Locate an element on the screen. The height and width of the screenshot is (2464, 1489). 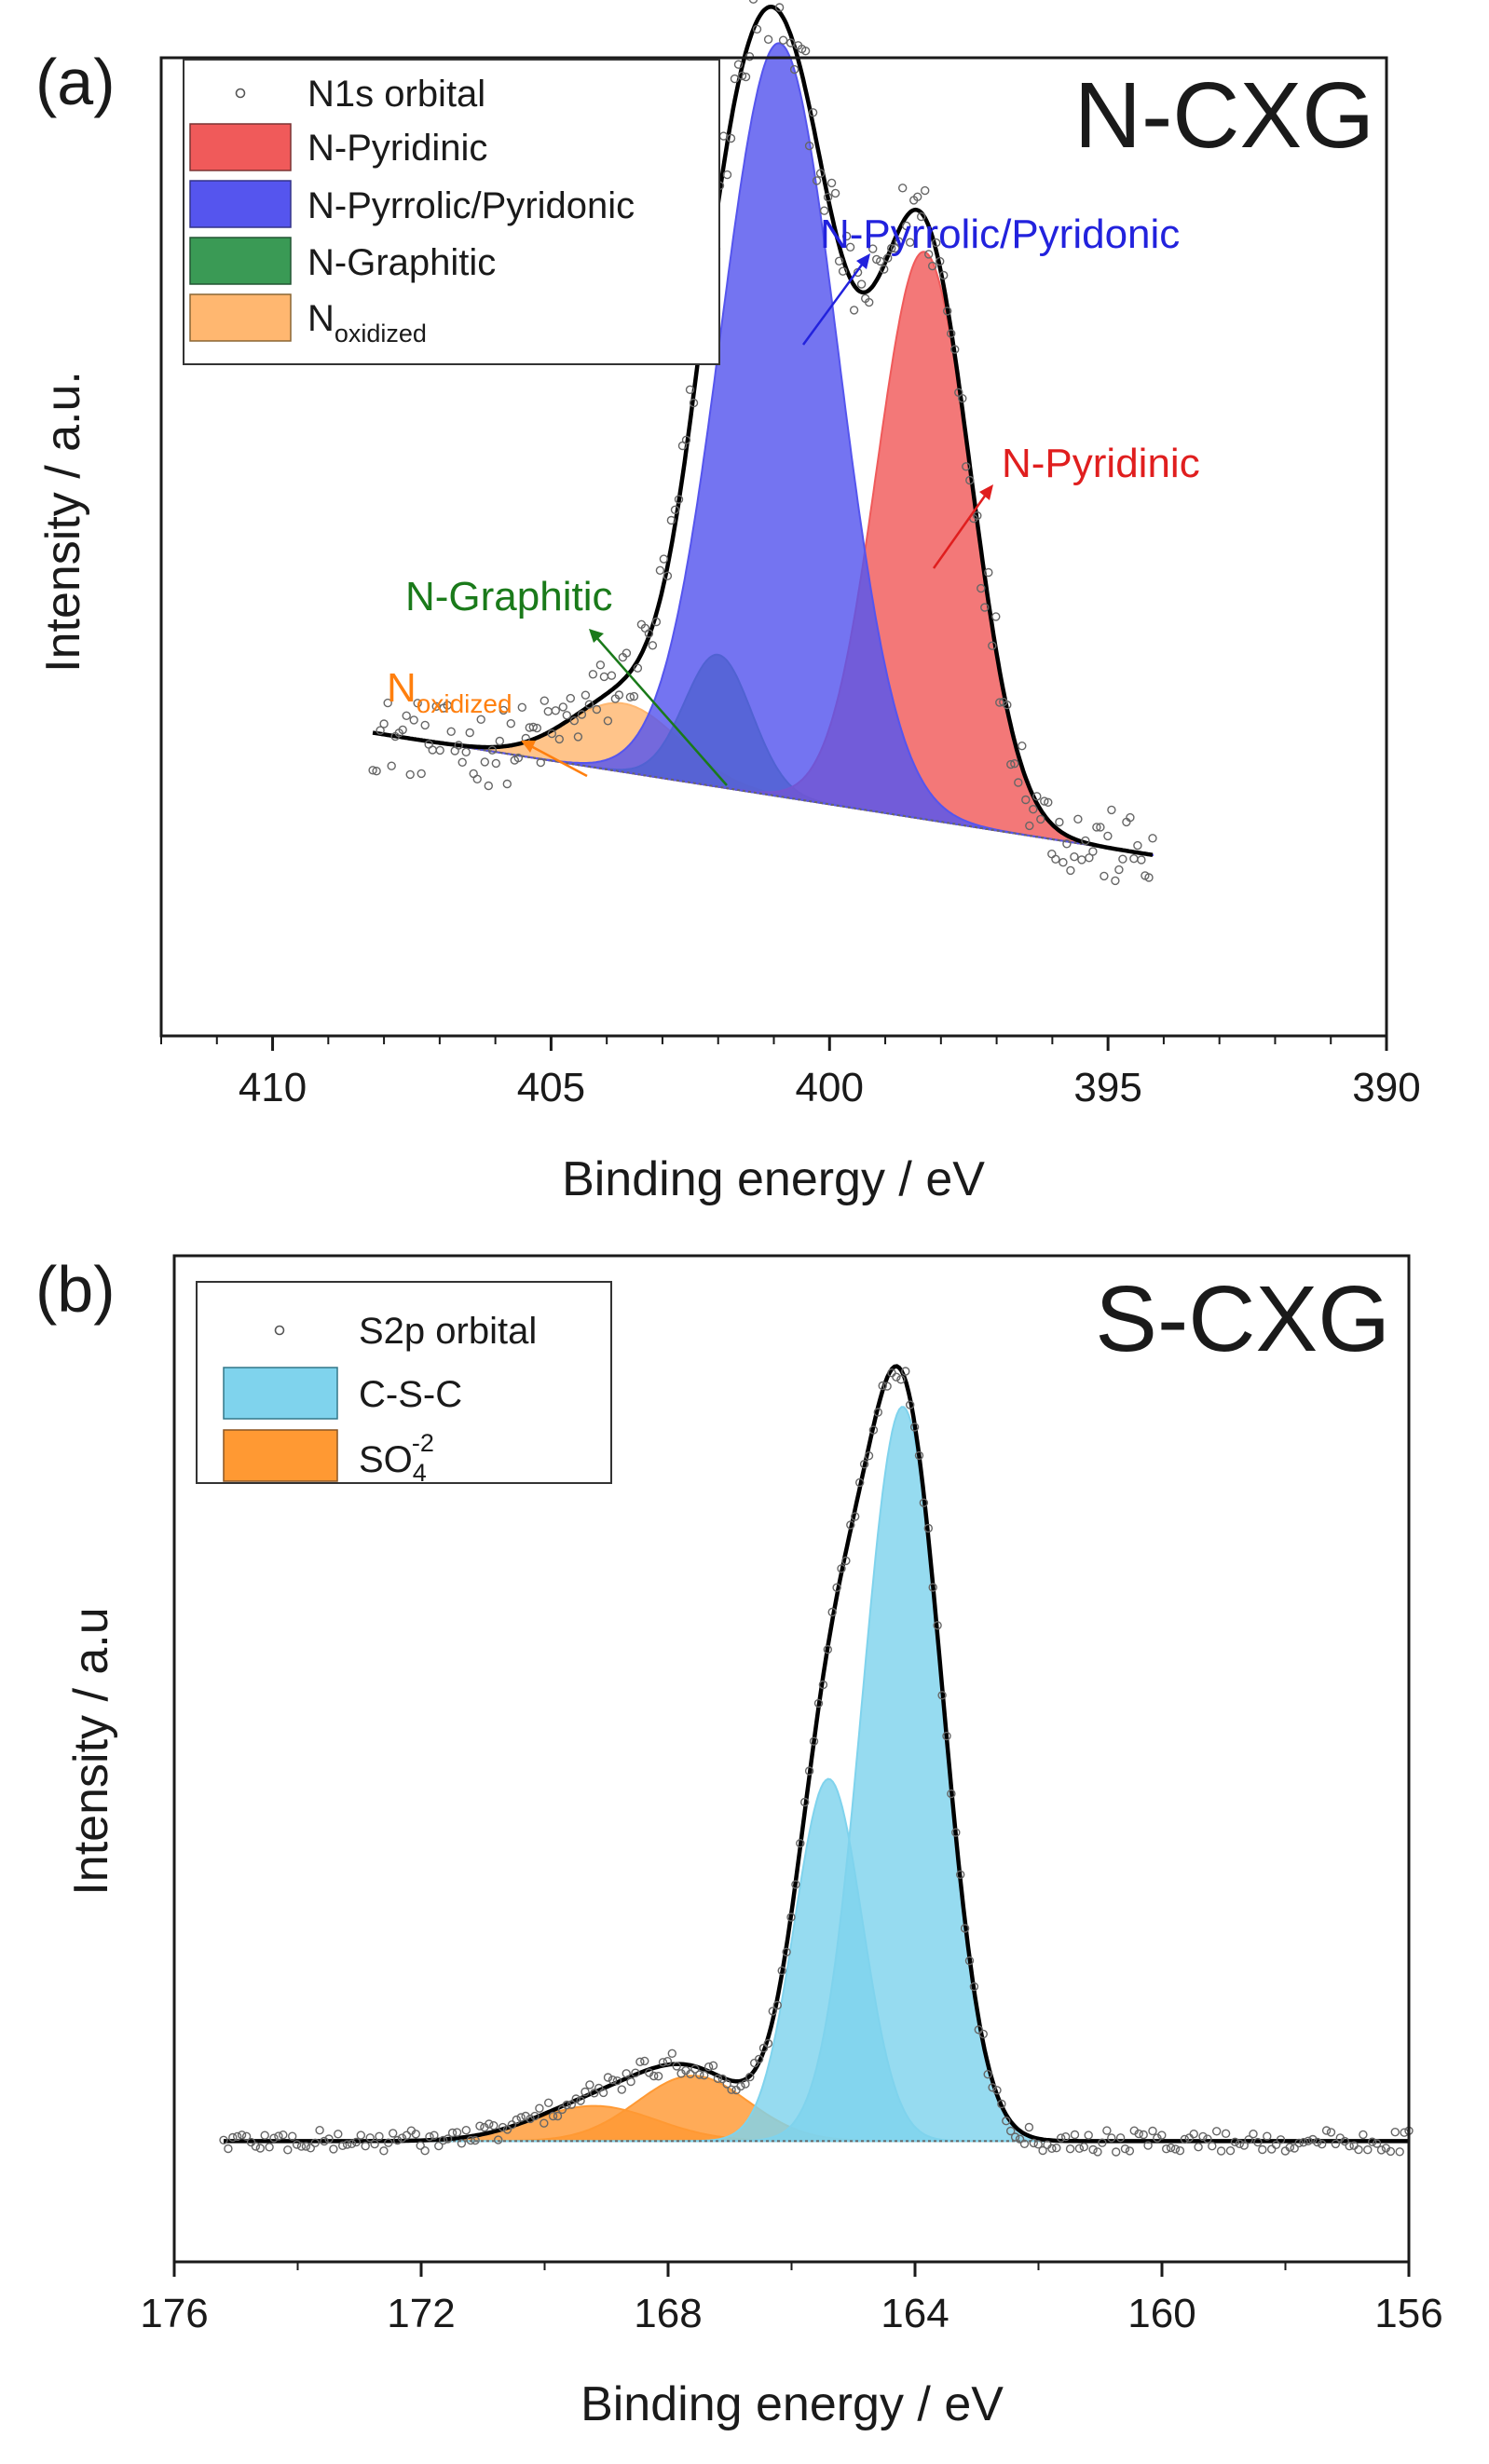
x-tick-label: 395 is located at coordinates (1107, 1087).